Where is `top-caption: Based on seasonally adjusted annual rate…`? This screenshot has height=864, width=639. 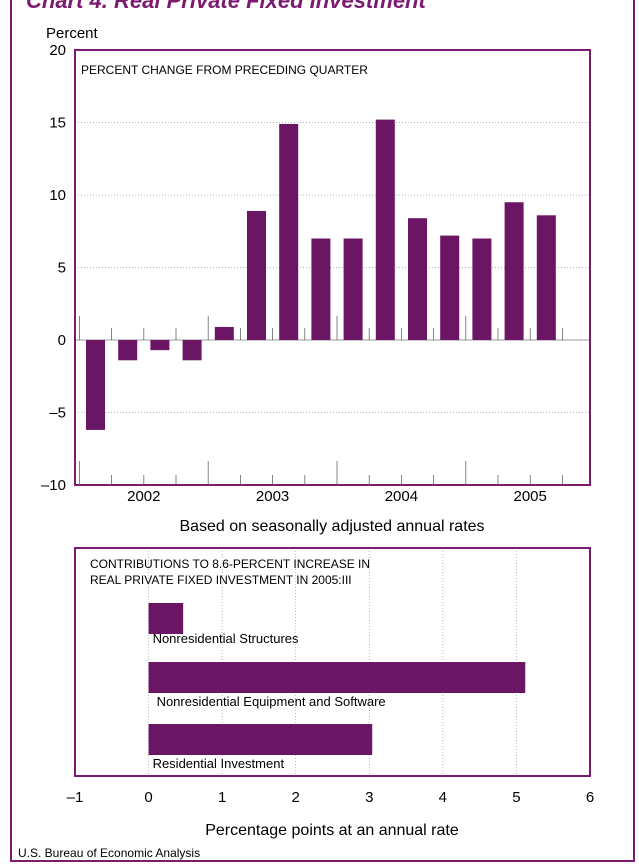 top-caption: Based on seasonally adjusted annual rate… is located at coordinates (331, 526).